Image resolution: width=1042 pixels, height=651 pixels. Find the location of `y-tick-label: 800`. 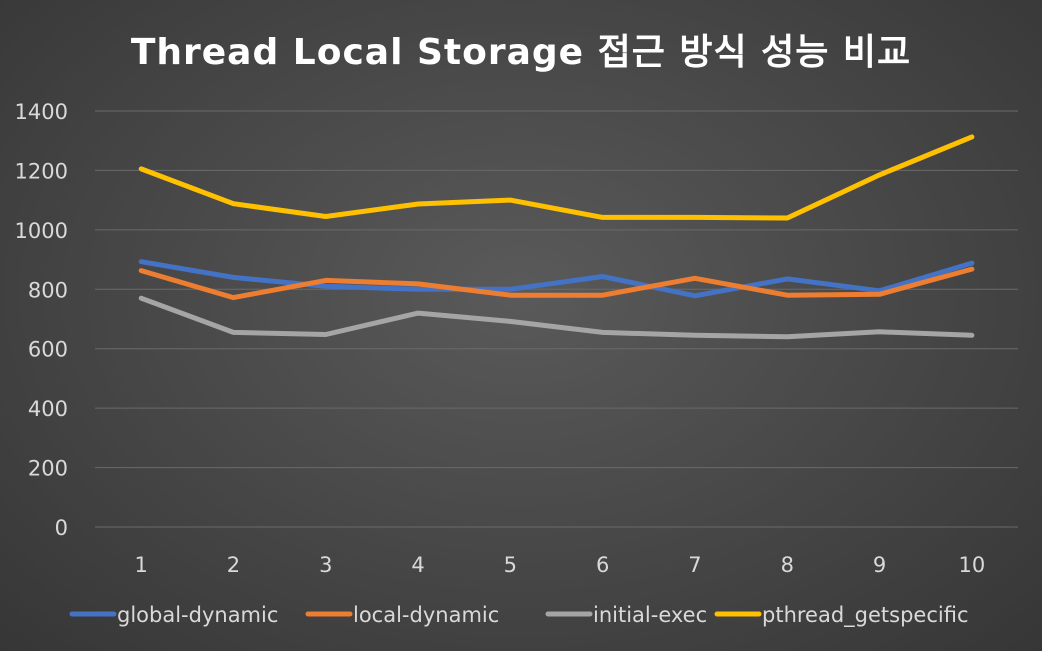

y-tick-label: 800 is located at coordinates (48, 290).